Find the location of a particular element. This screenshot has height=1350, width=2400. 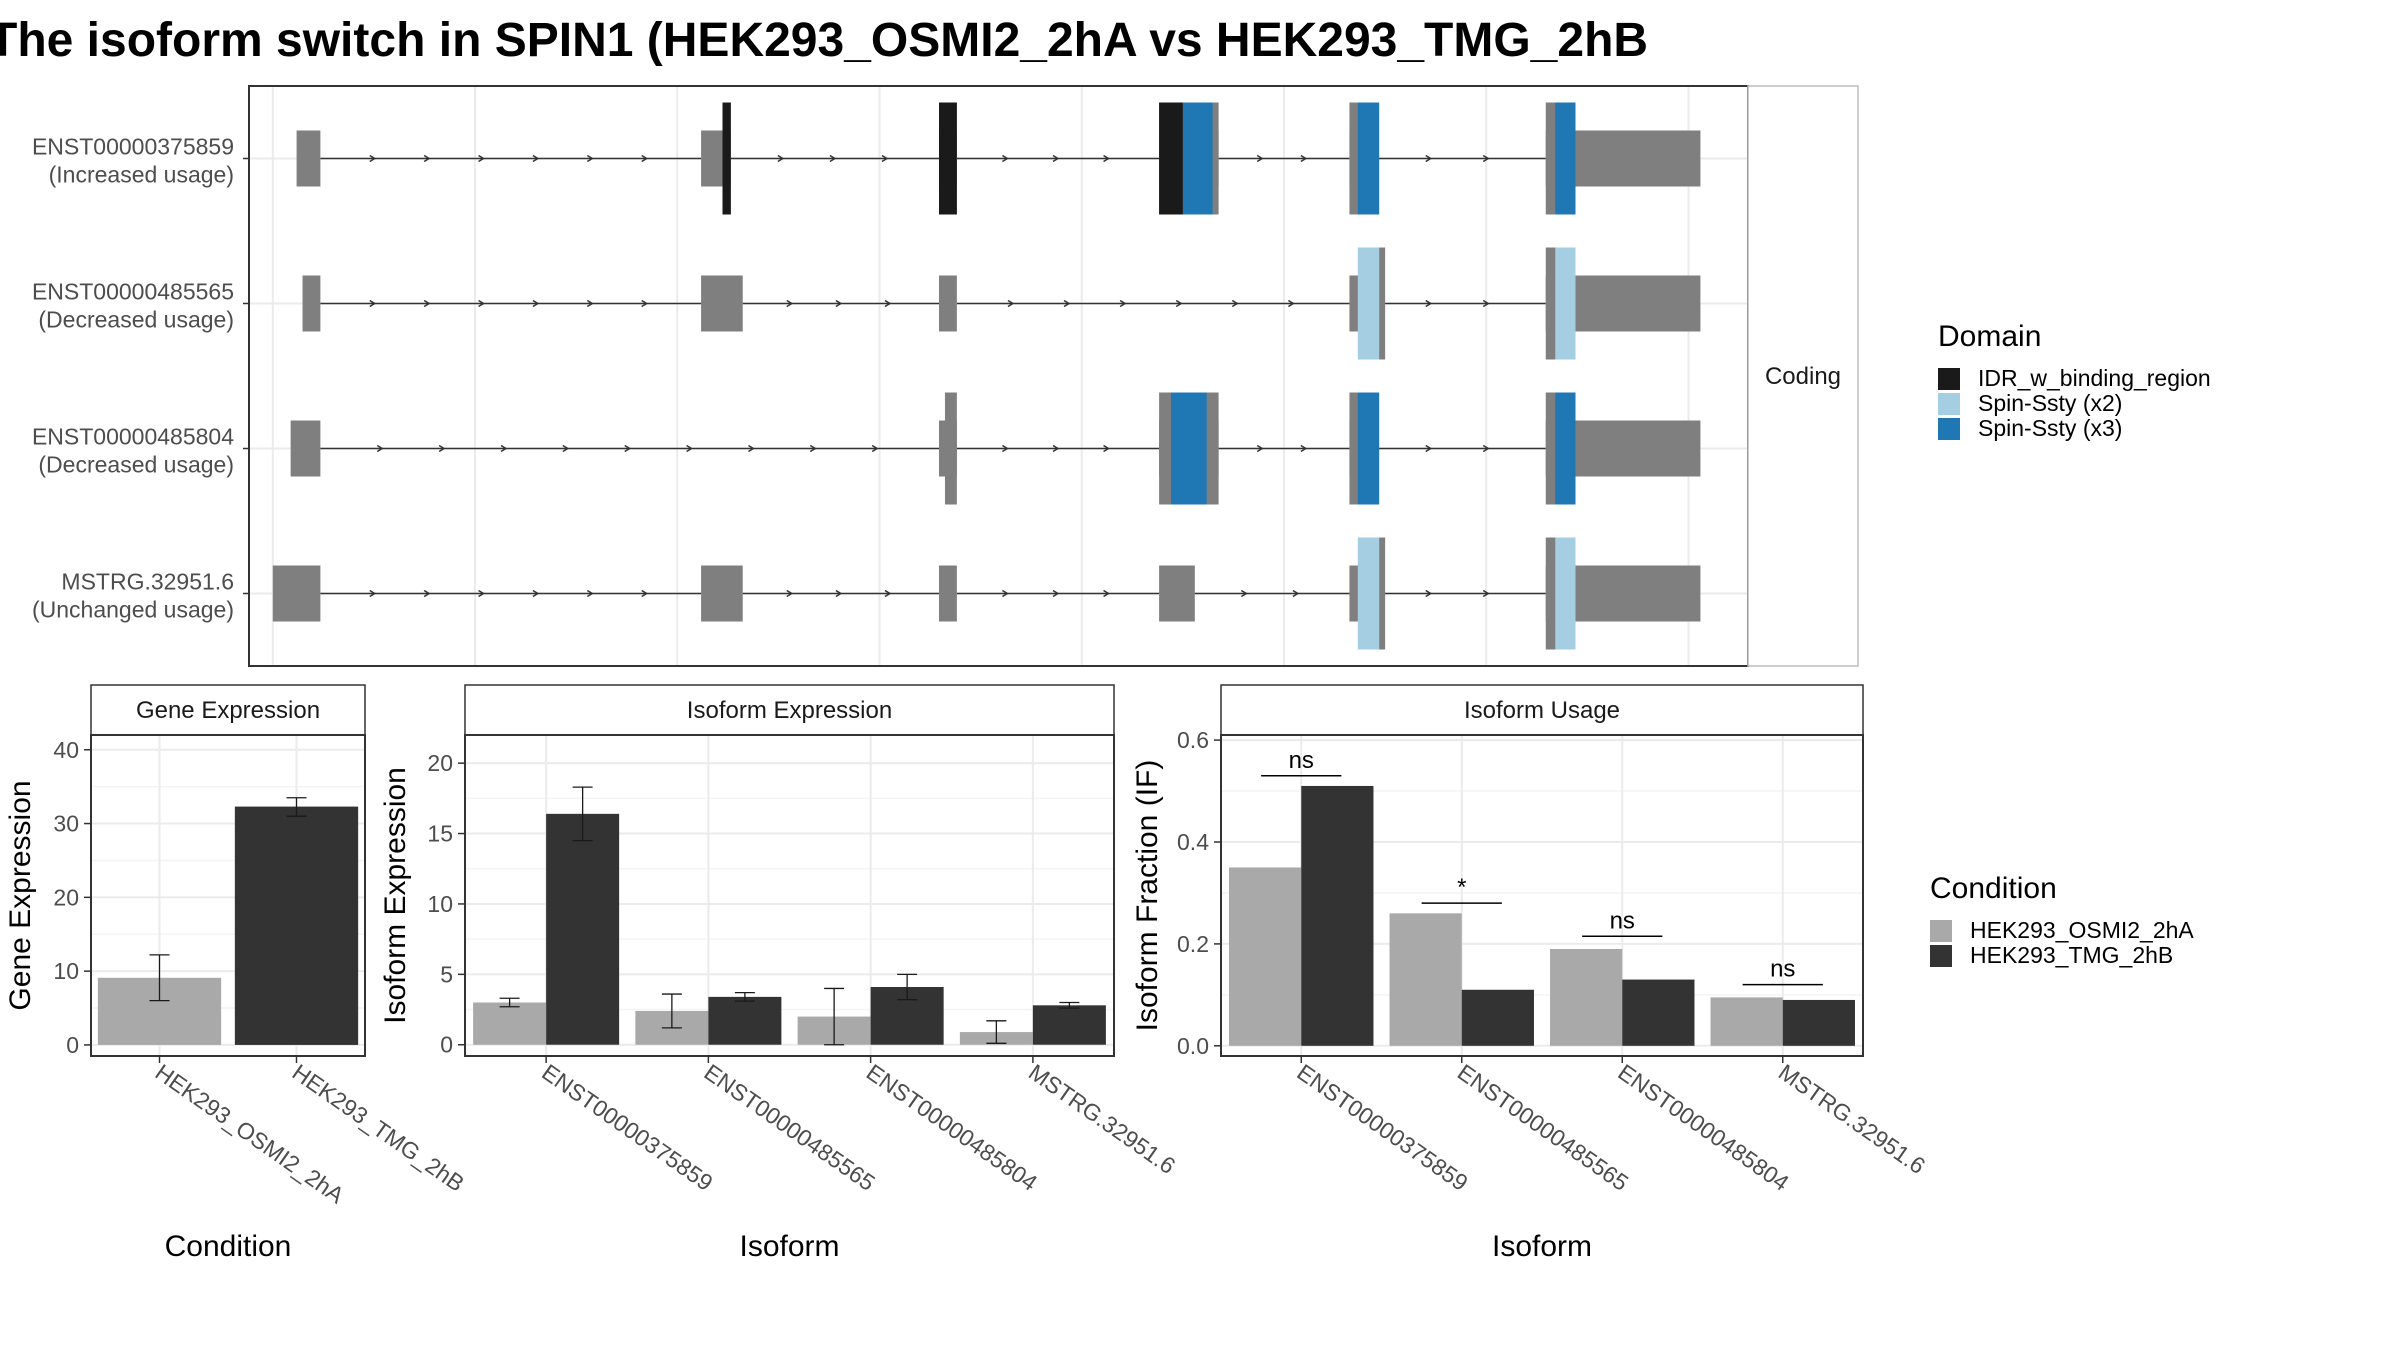

y-tick-label: 30 is located at coordinates (66, 824).